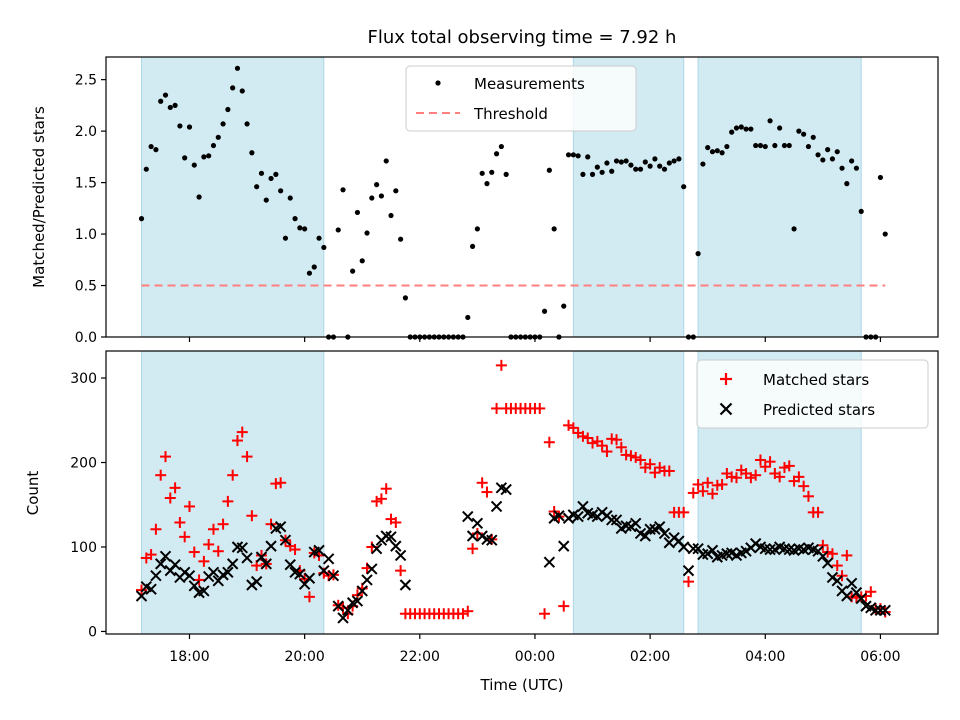 The image size is (960, 720). Describe the element at coordinates (33, 493) in the screenshot. I see `bottom-y-axis-label: Count` at that location.